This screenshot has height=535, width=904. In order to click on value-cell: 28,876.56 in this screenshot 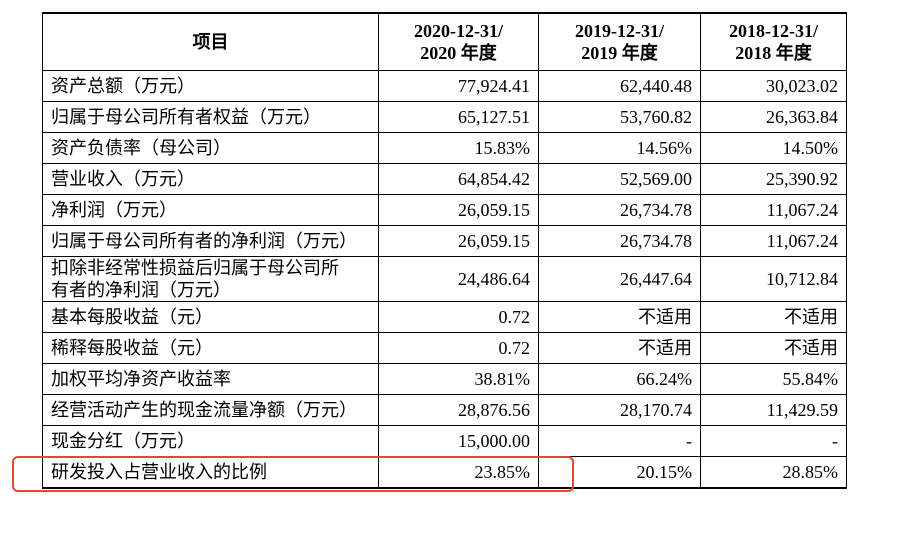, I will do `click(458, 410)`.